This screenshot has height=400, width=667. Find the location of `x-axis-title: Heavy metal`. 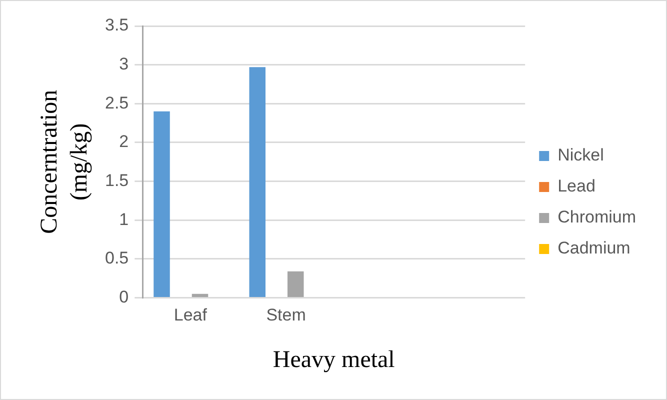

x-axis-title: Heavy metal is located at coordinates (334, 359).